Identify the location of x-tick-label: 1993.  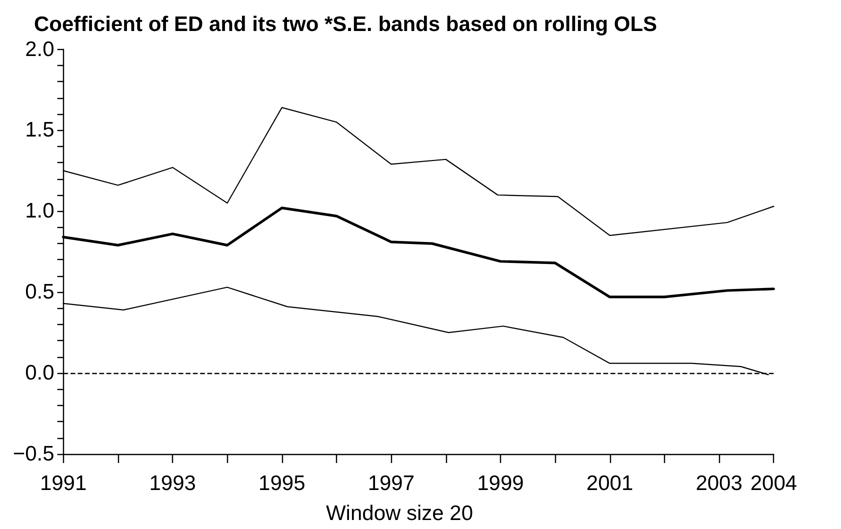
(172, 483).